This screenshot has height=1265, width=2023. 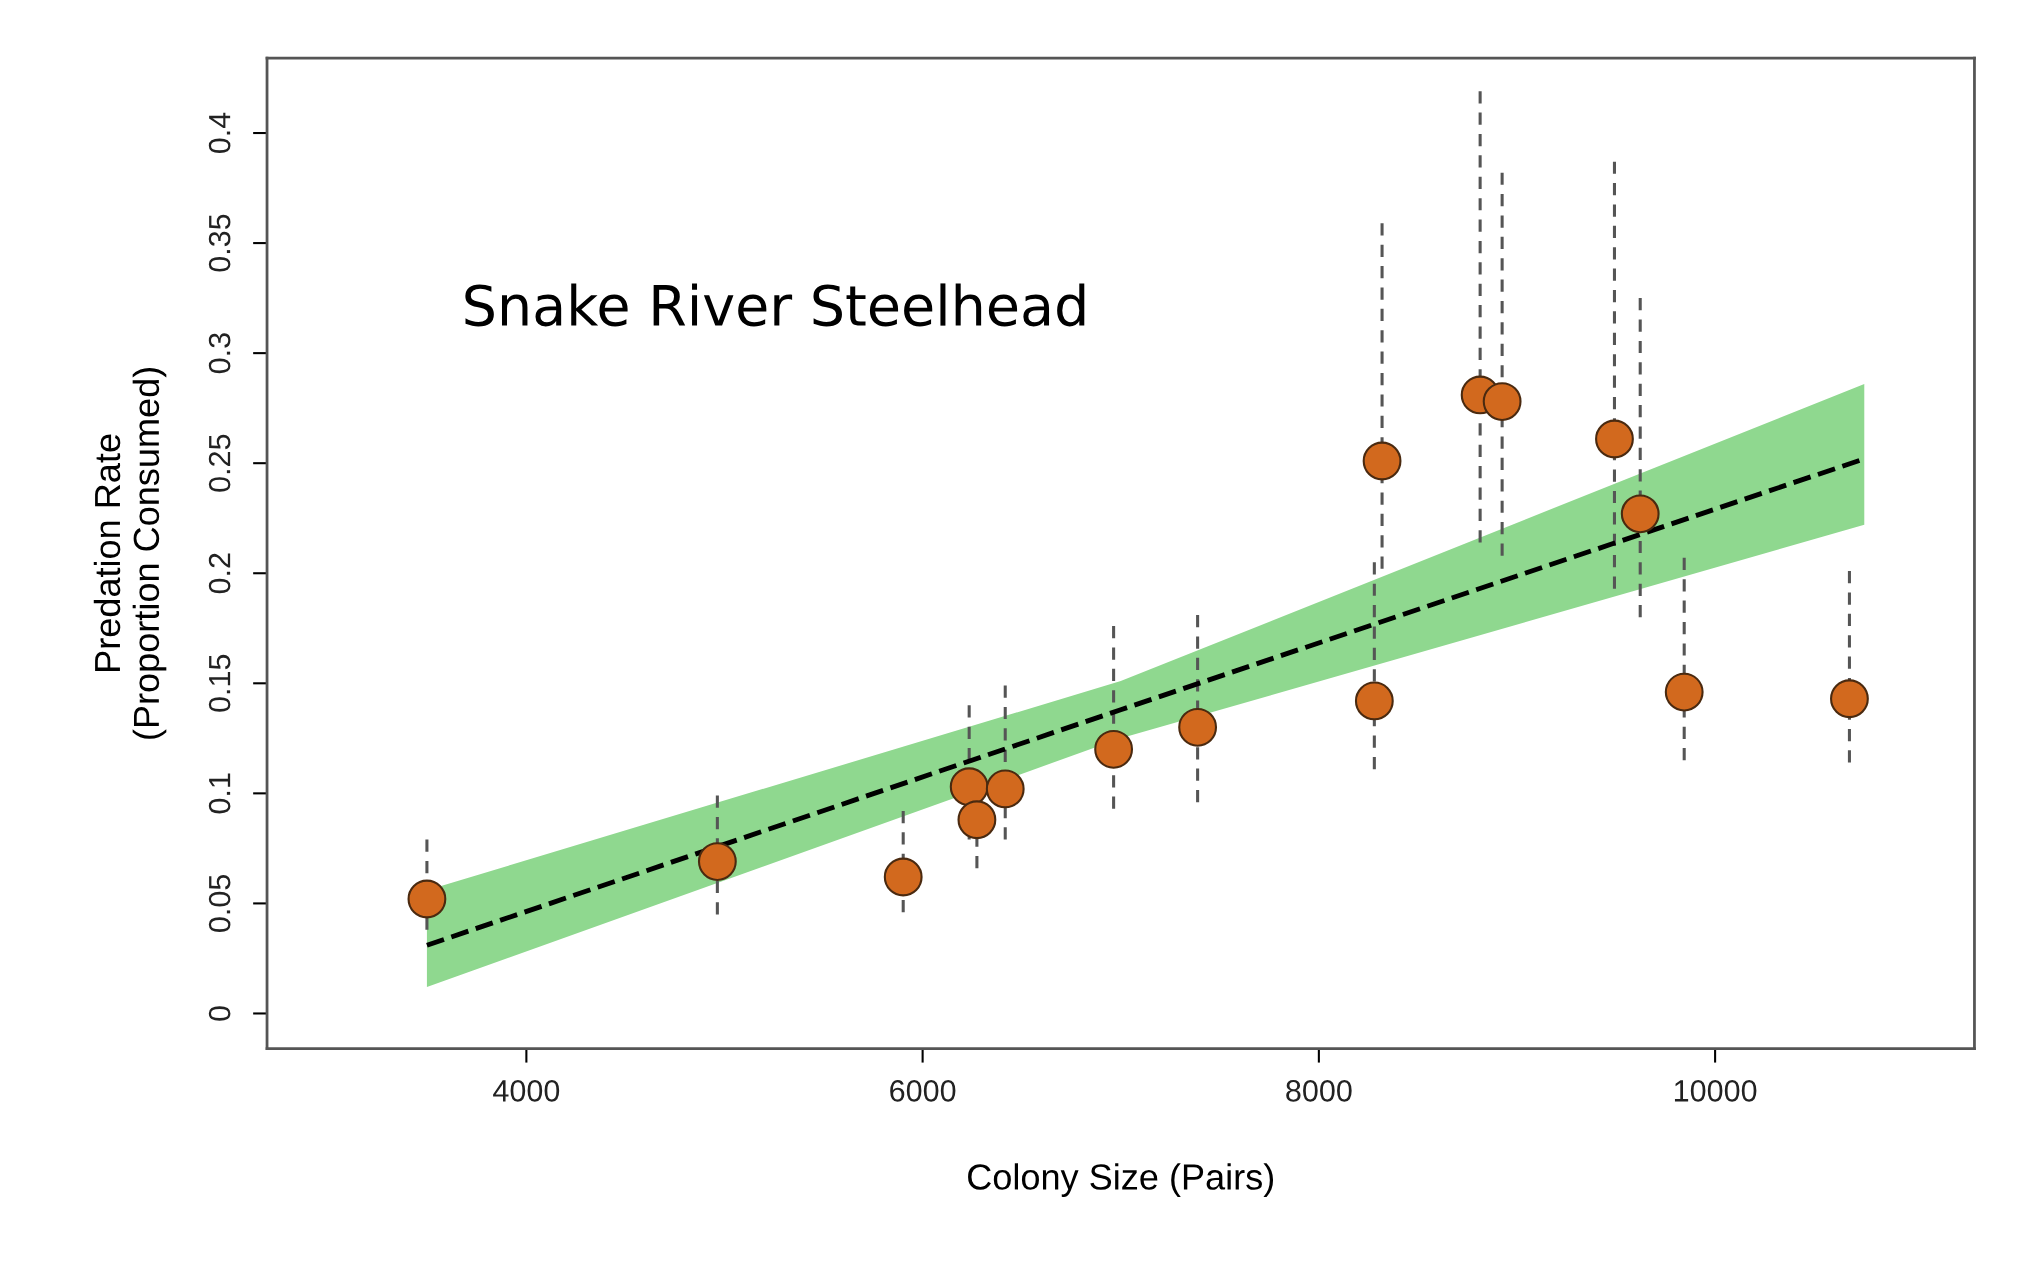 I want to click on y-tick-label: 0.35, so click(x=219, y=243).